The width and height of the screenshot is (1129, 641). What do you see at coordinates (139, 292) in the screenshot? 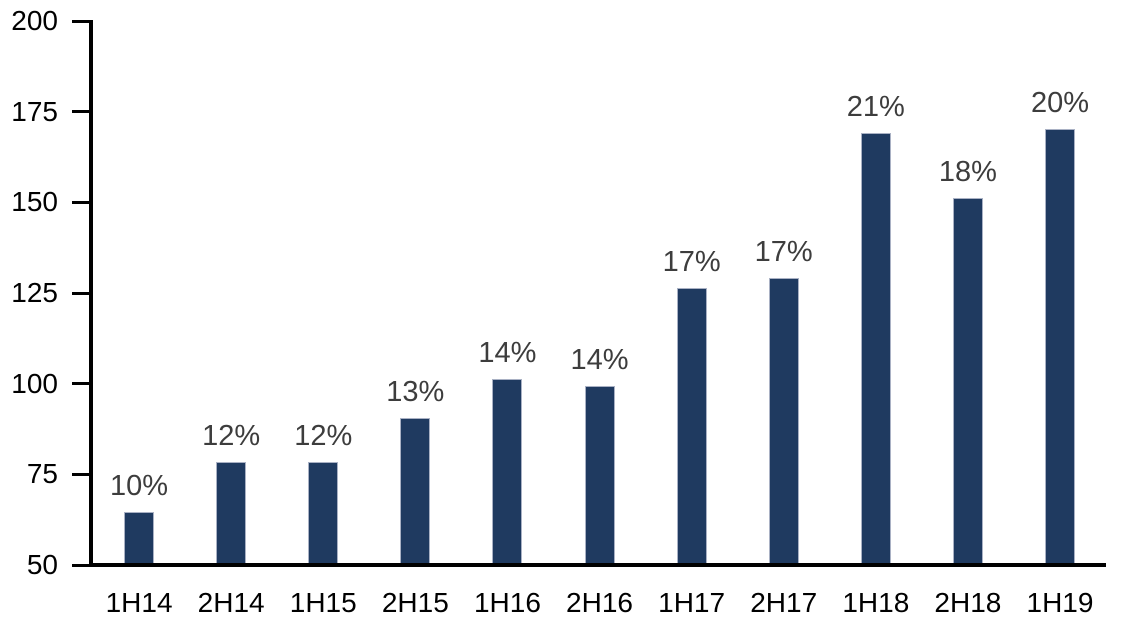
I see `bar-slot-1h14: 10%` at bounding box center [139, 292].